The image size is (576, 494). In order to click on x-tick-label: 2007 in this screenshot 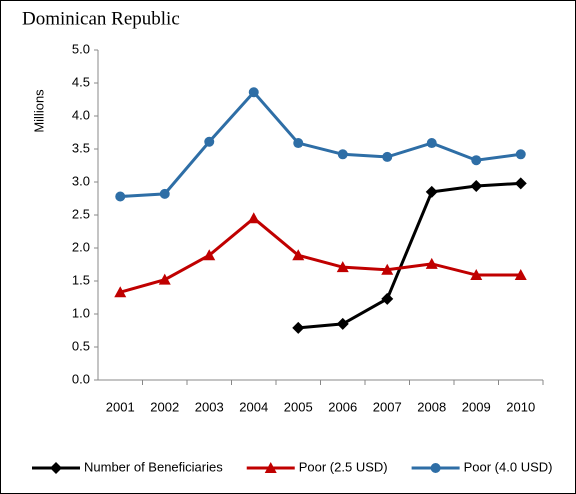, I will do `click(387, 406)`.